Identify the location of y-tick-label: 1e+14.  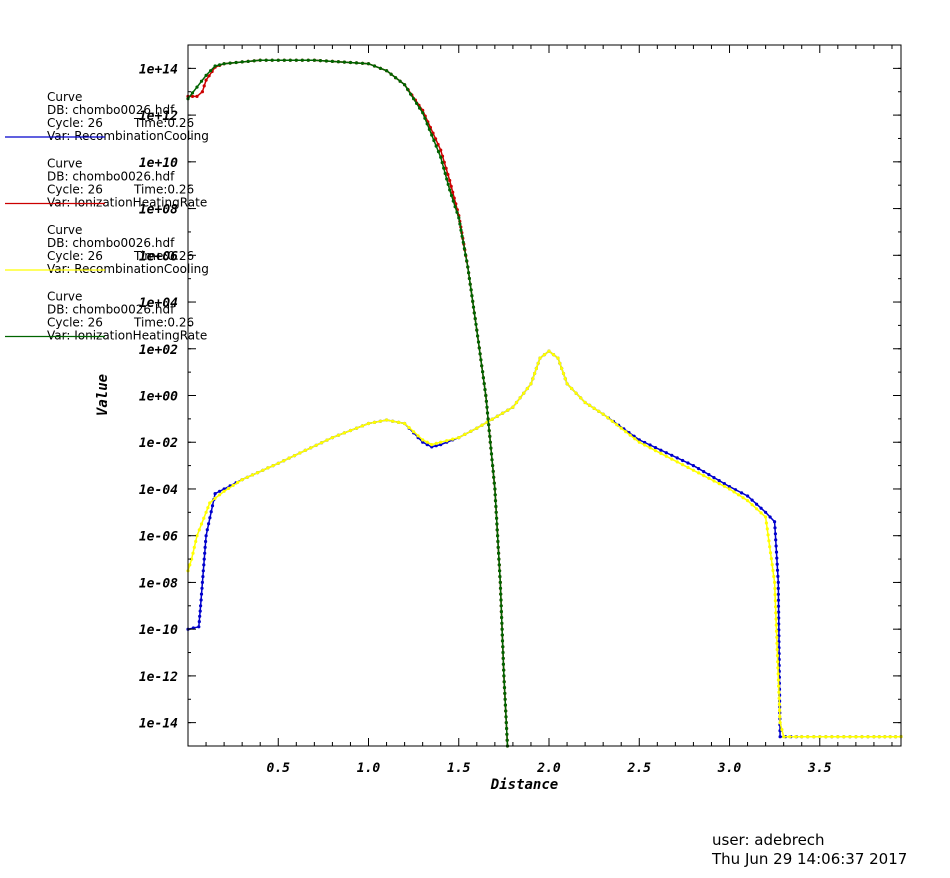
(158, 69).